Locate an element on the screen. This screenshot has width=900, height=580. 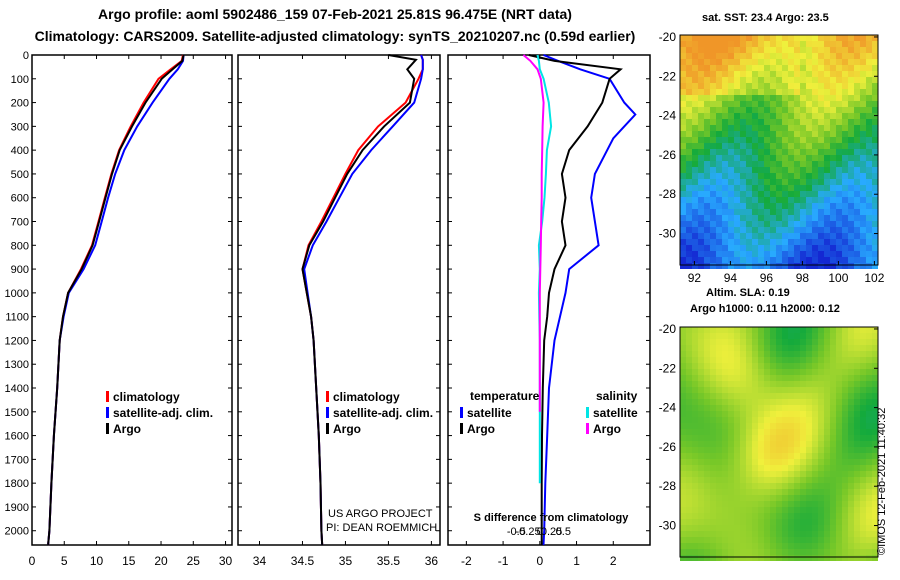
x-tick-label: -2 is located at coordinates (466, 561).